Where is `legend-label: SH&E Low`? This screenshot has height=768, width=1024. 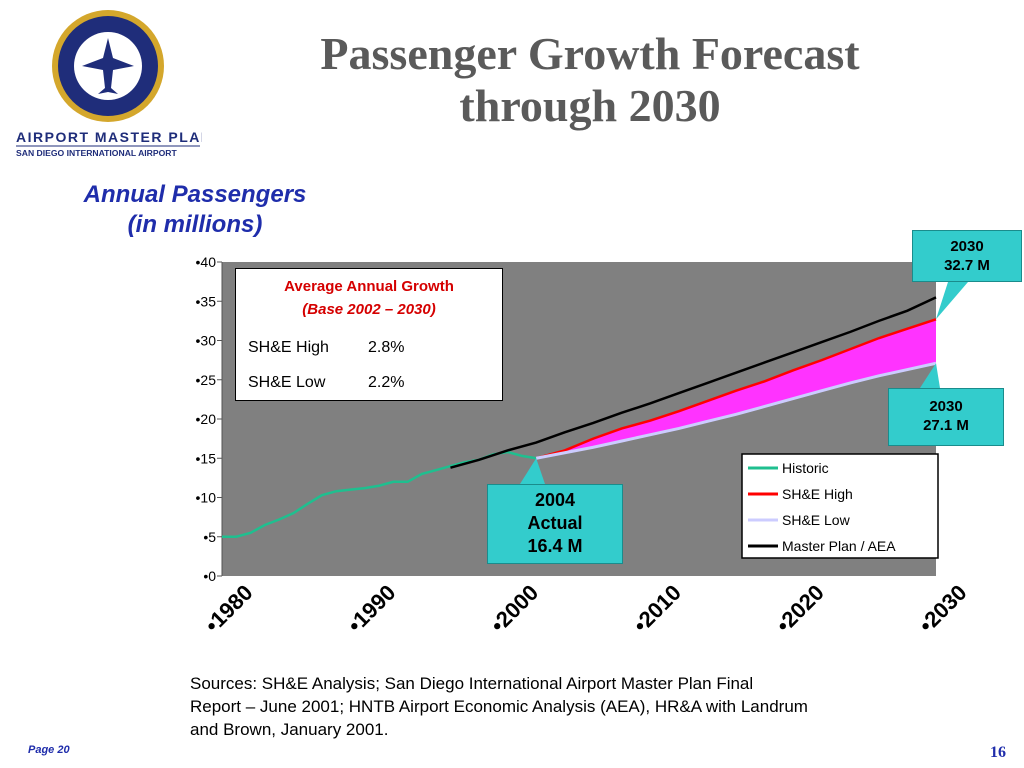 legend-label: SH&E Low is located at coordinates (816, 520).